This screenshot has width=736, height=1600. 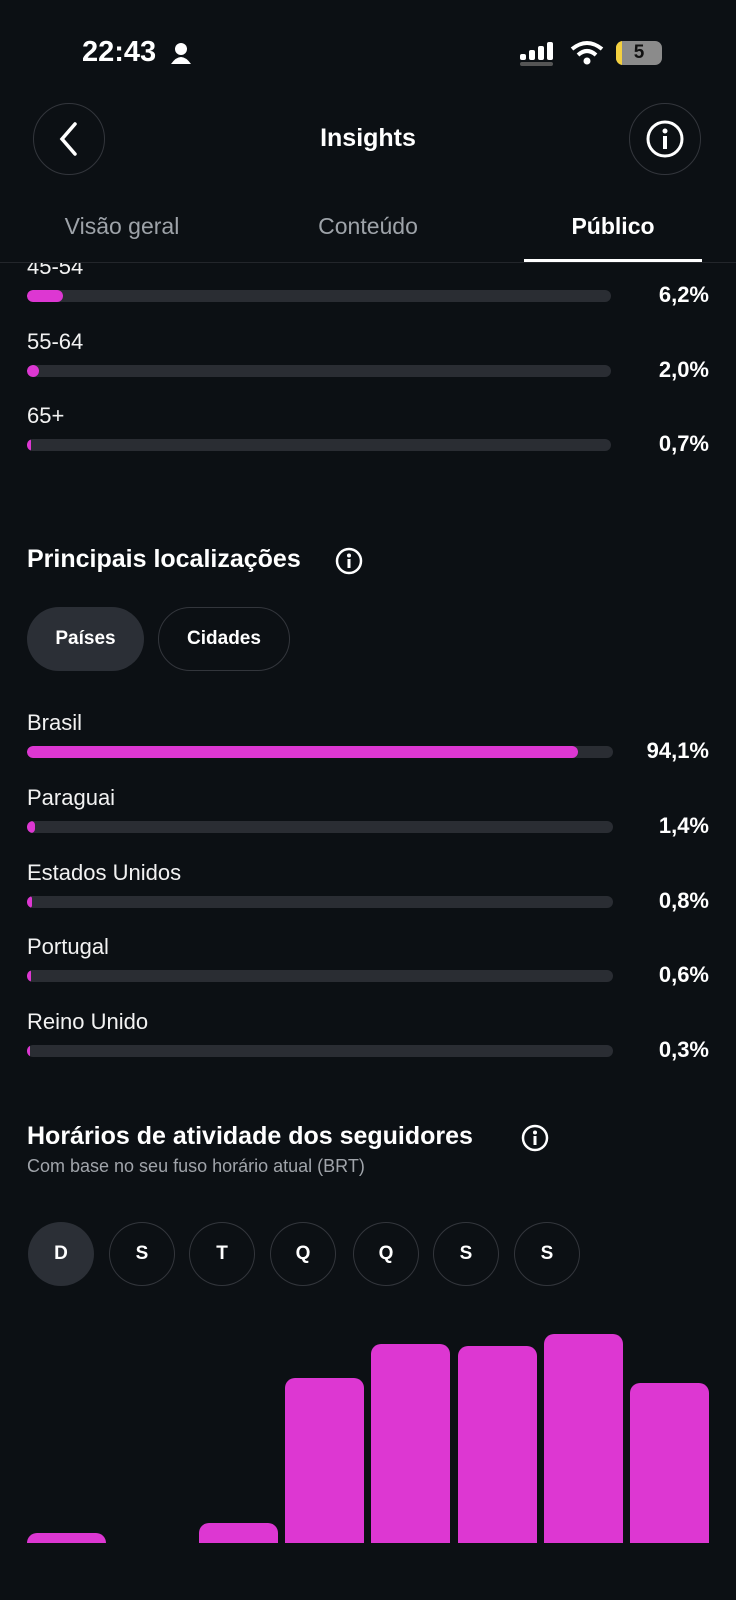 I want to click on back-button, so click(x=69, y=139).